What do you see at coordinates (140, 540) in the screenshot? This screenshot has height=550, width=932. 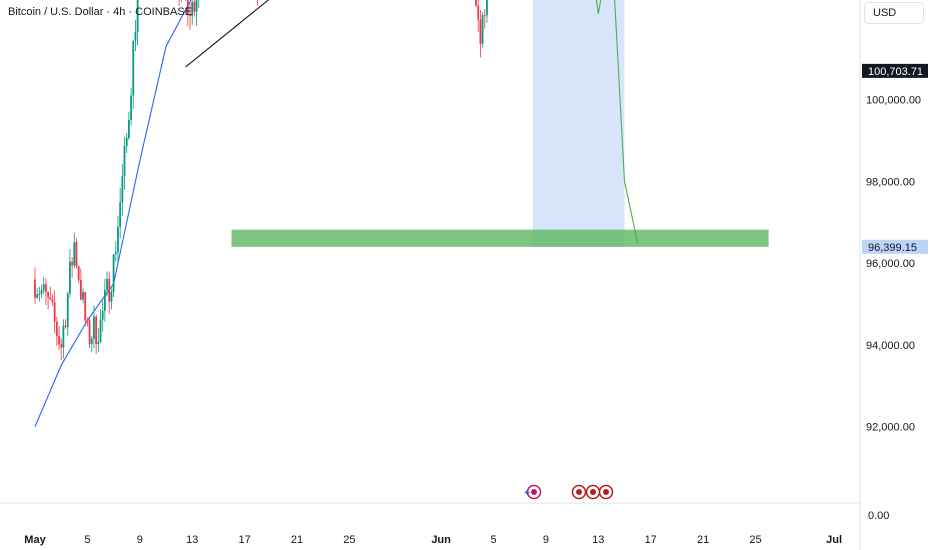 I see `x-tick-label-2: 9` at bounding box center [140, 540].